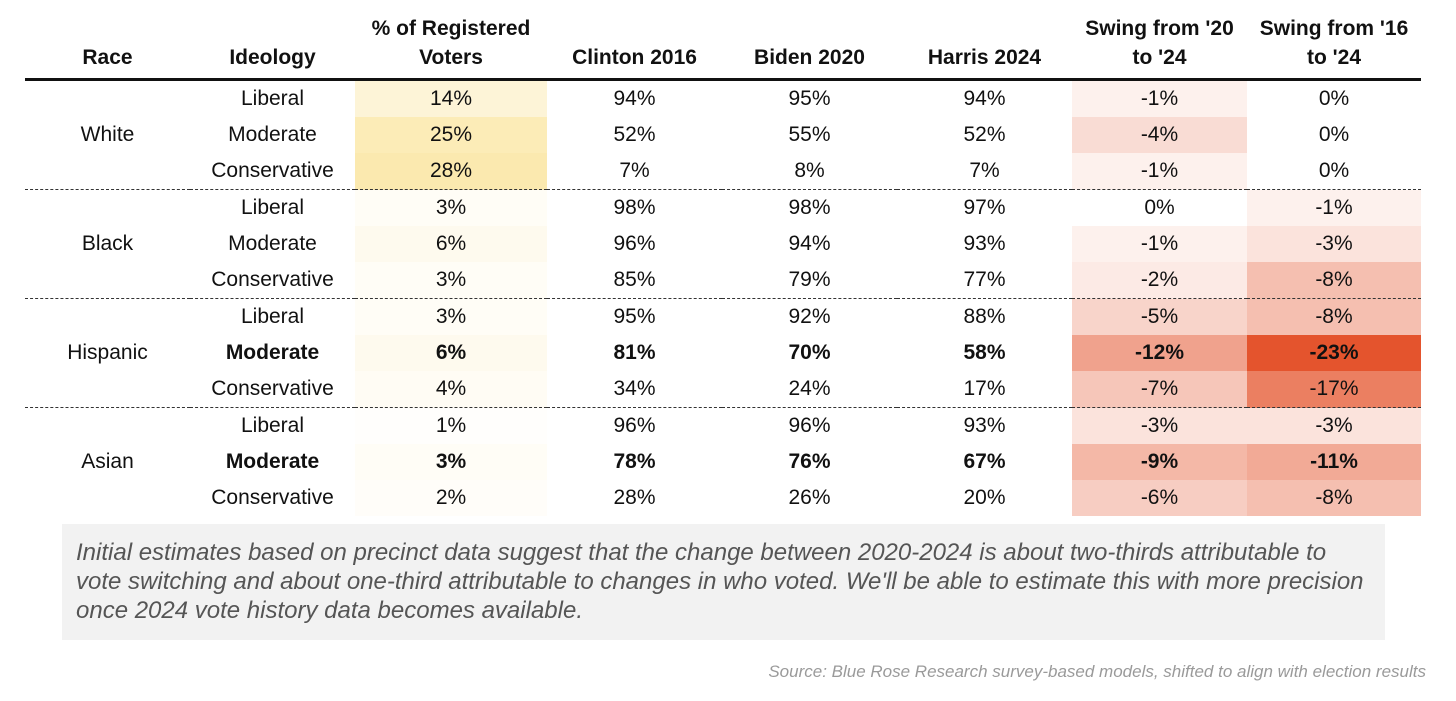 The height and width of the screenshot is (701, 1456). Describe the element at coordinates (107, 461) in the screenshot. I see `race-cell: Asian` at that location.